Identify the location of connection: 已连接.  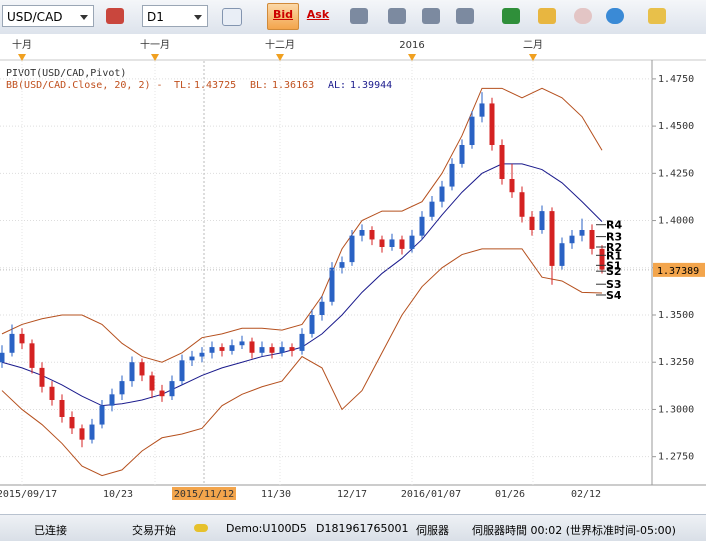
(50, 530).